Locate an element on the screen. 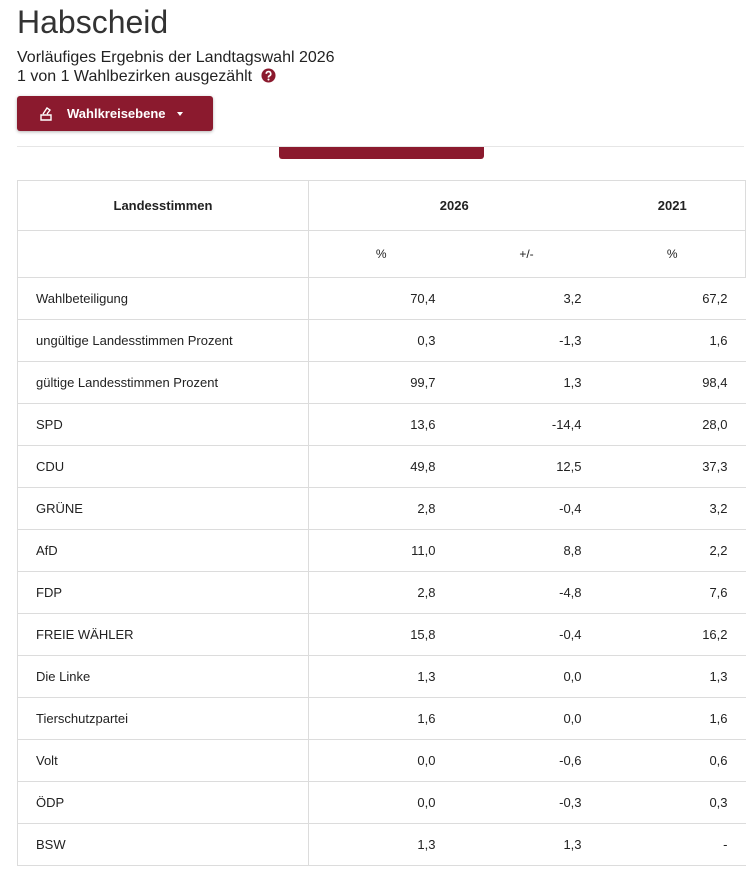  level-dropdown: Wahlkreisebene is located at coordinates (115, 113).